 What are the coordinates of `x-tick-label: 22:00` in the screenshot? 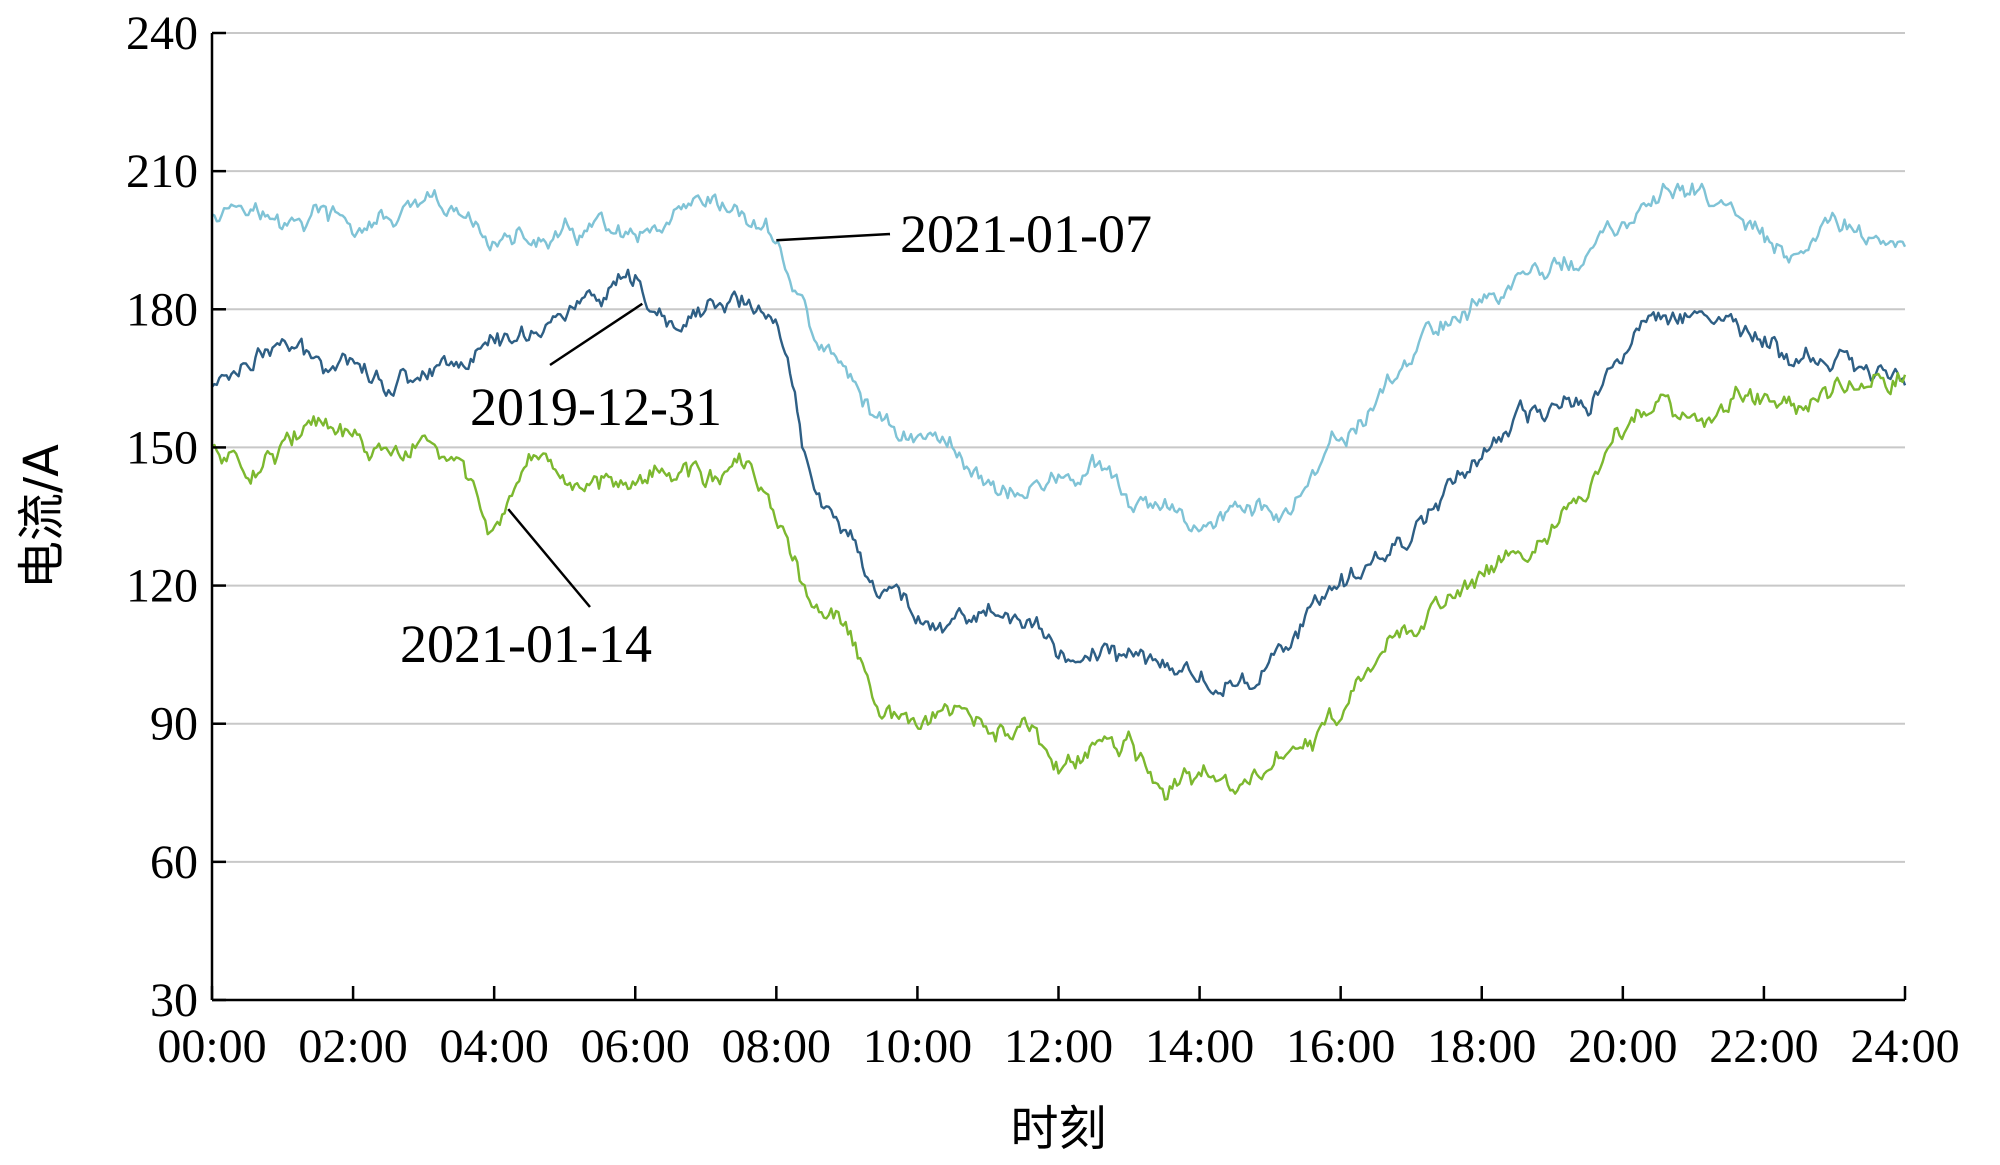 It's located at (1763, 1046).